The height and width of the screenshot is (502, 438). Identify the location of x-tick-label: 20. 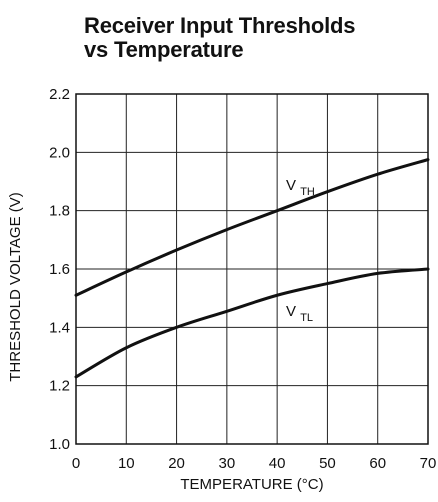
(176, 463).